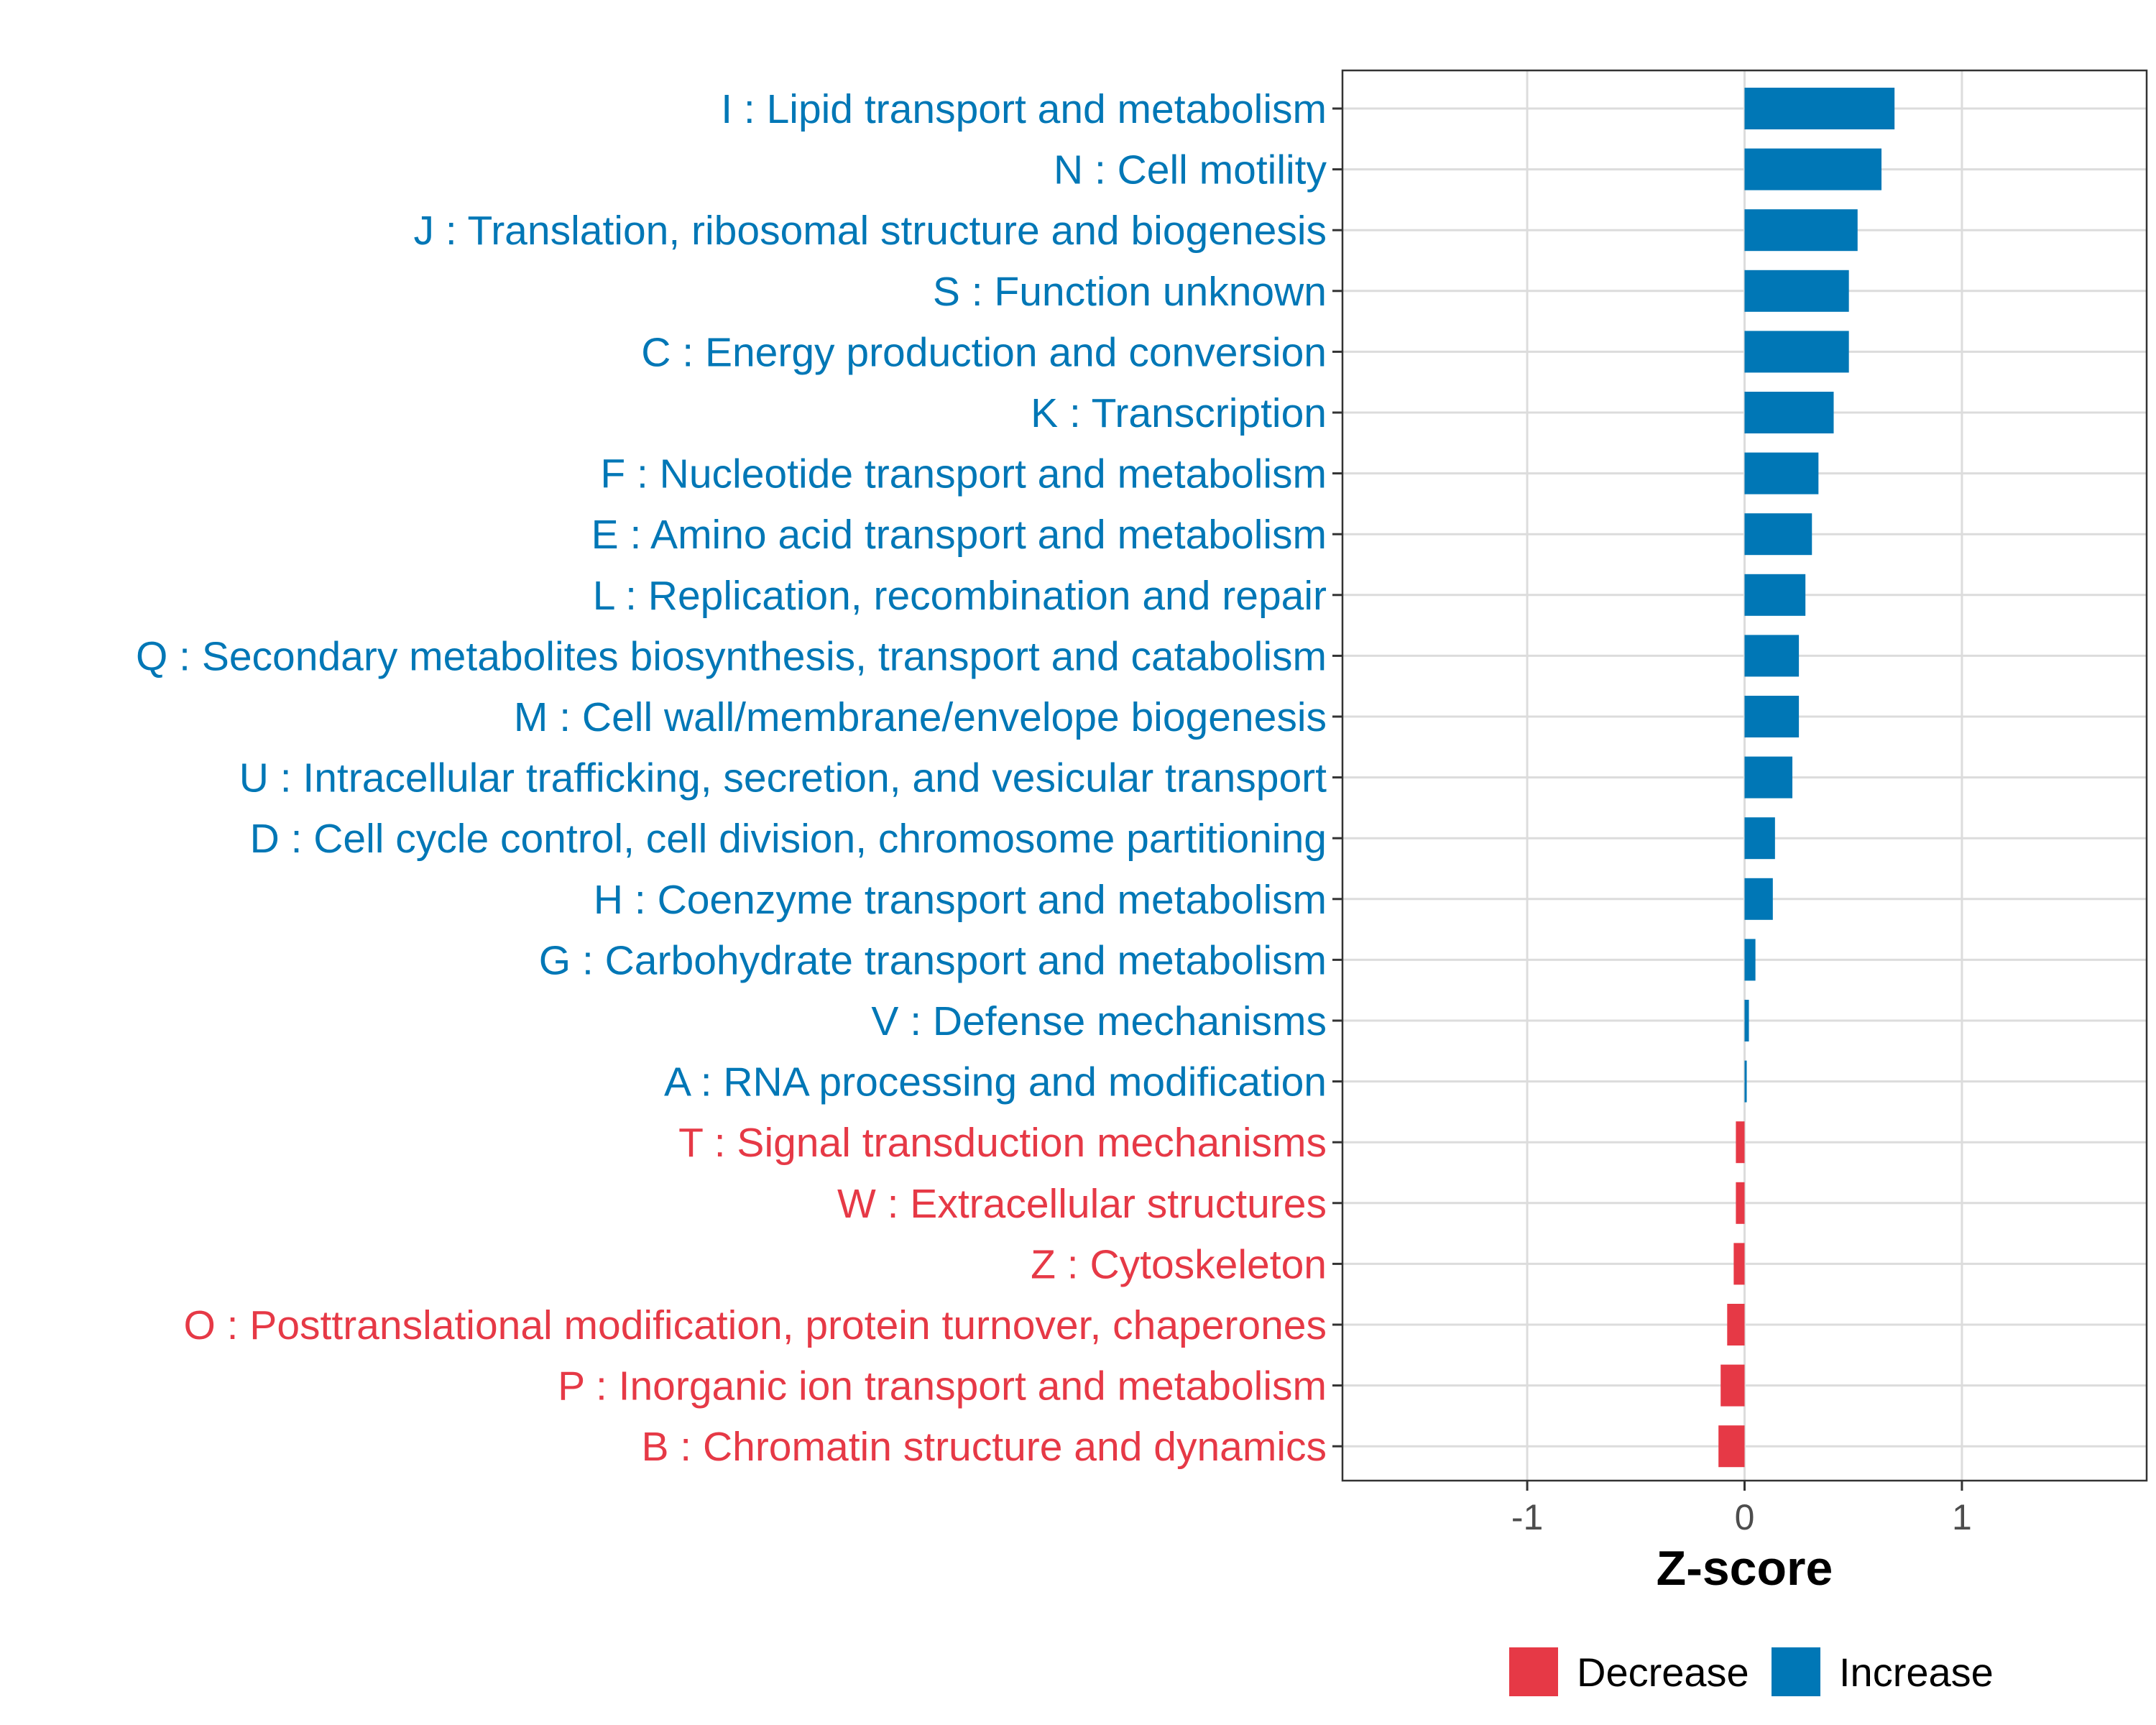 The height and width of the screenshot is (1725, 2156). I want to click on x-tick-label: 1, so click(1962, 1517).